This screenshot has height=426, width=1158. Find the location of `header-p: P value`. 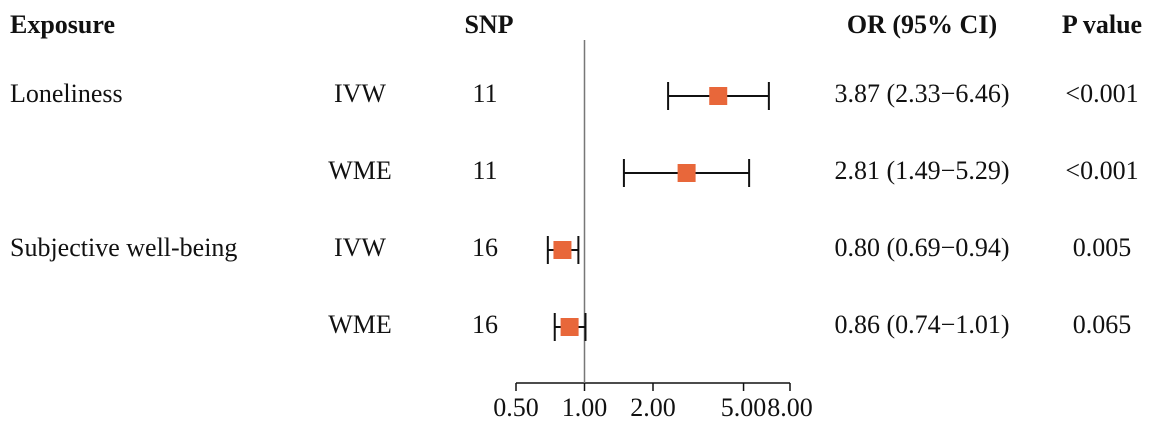

header-p: P value is located at coordinates (1102, 24).